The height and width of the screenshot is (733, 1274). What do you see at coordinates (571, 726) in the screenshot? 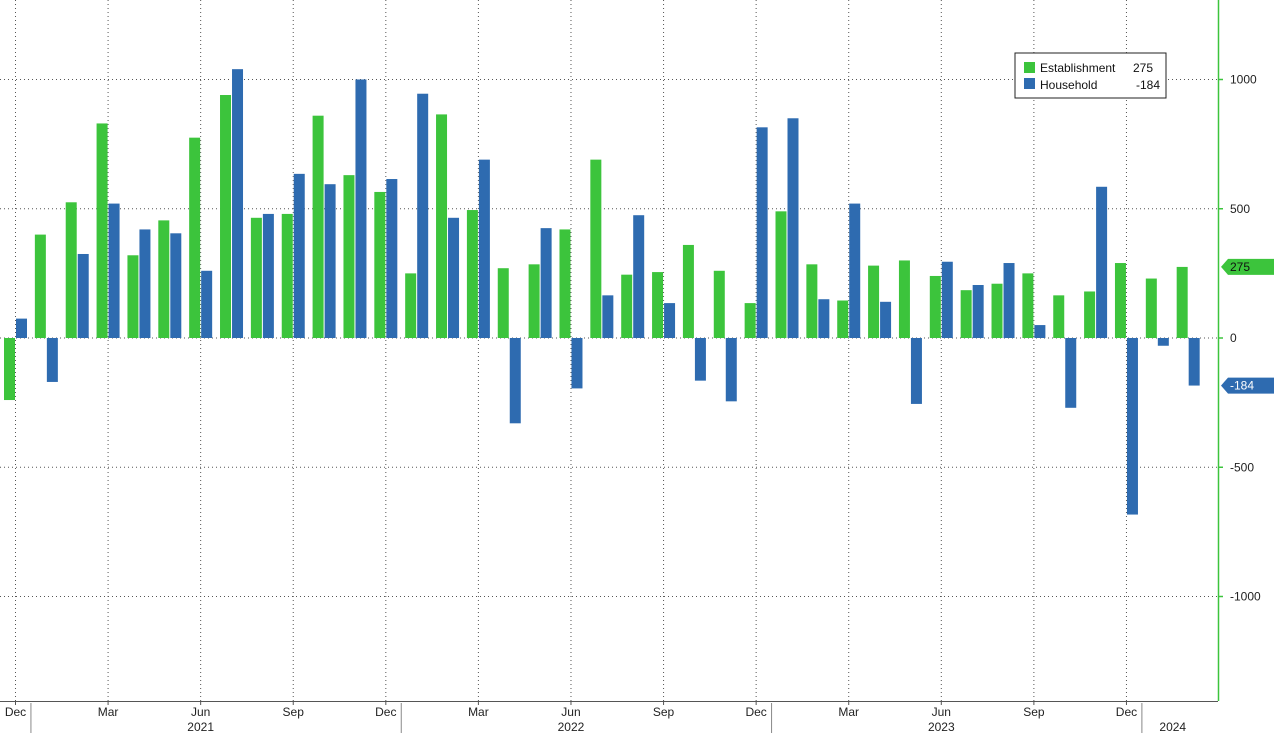
I see `year-label: 2022` at bounding box center [571, 726].